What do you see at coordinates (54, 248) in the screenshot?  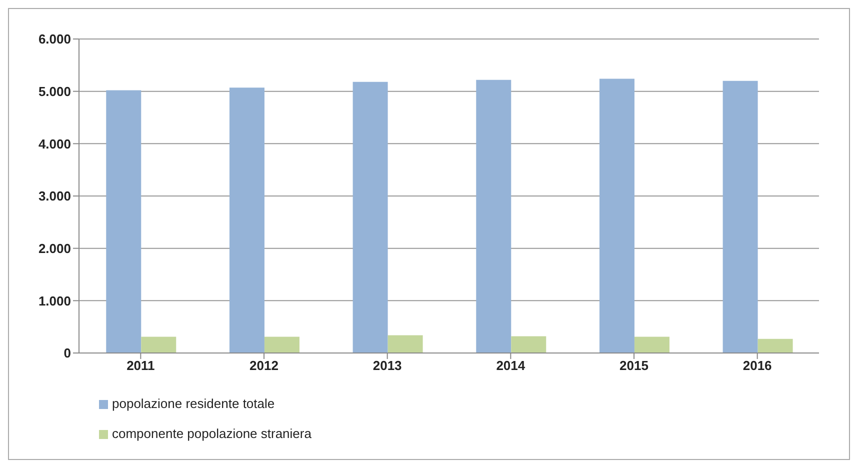 I see `y-tick-label: 2.000` at bounding box center [54, 248].